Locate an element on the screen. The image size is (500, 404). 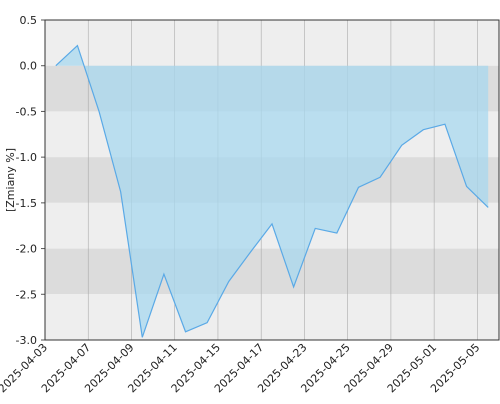
y-tick-label: -2.0 is located at coordinates (26, 249).